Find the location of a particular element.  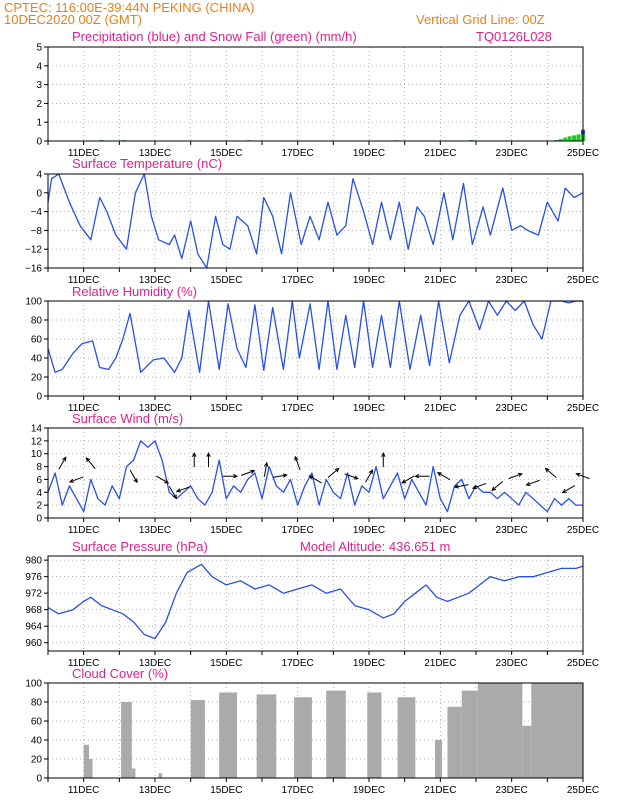

humidity-marks is located at coordinates (315, 336).